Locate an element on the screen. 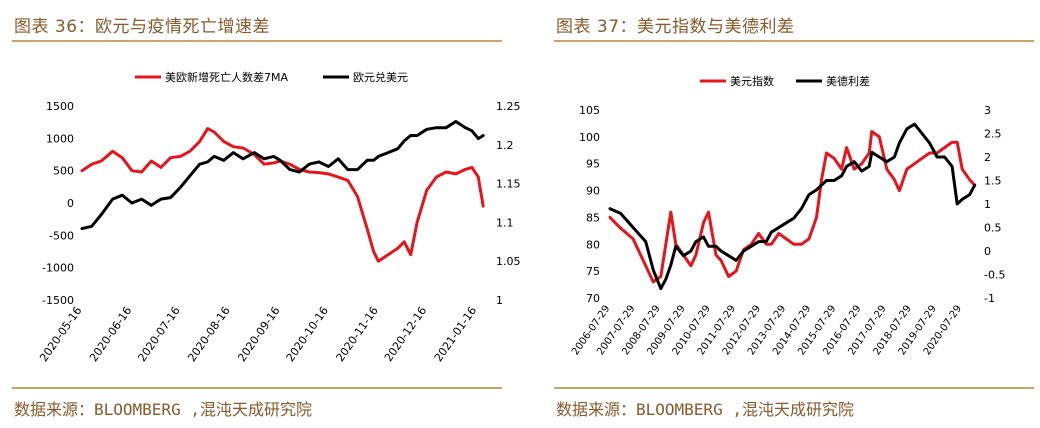 This screenshot has height=428, width=1040. legend-label: 美欧新增死亡人数差7MA is located at coordinates (226, 77).